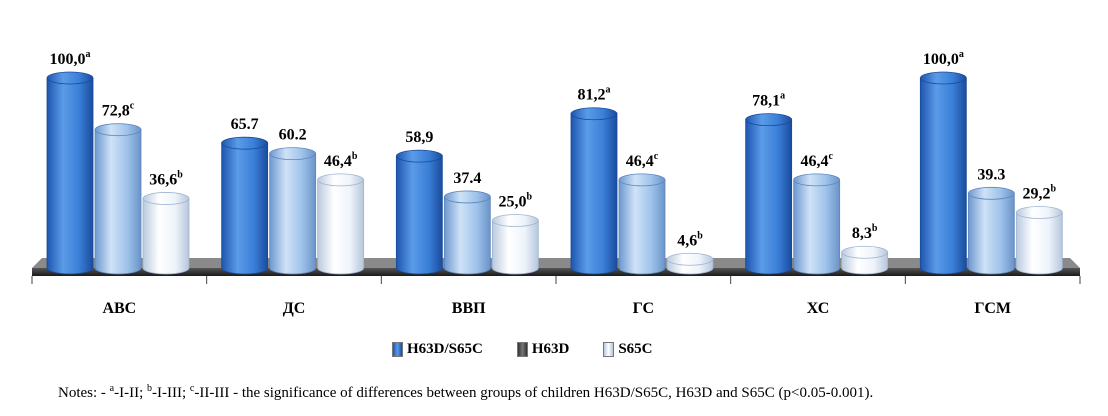 This screenshot has width=1108, height=416. I want to click on legend-item-h63d: H63D, so click(543, 349).